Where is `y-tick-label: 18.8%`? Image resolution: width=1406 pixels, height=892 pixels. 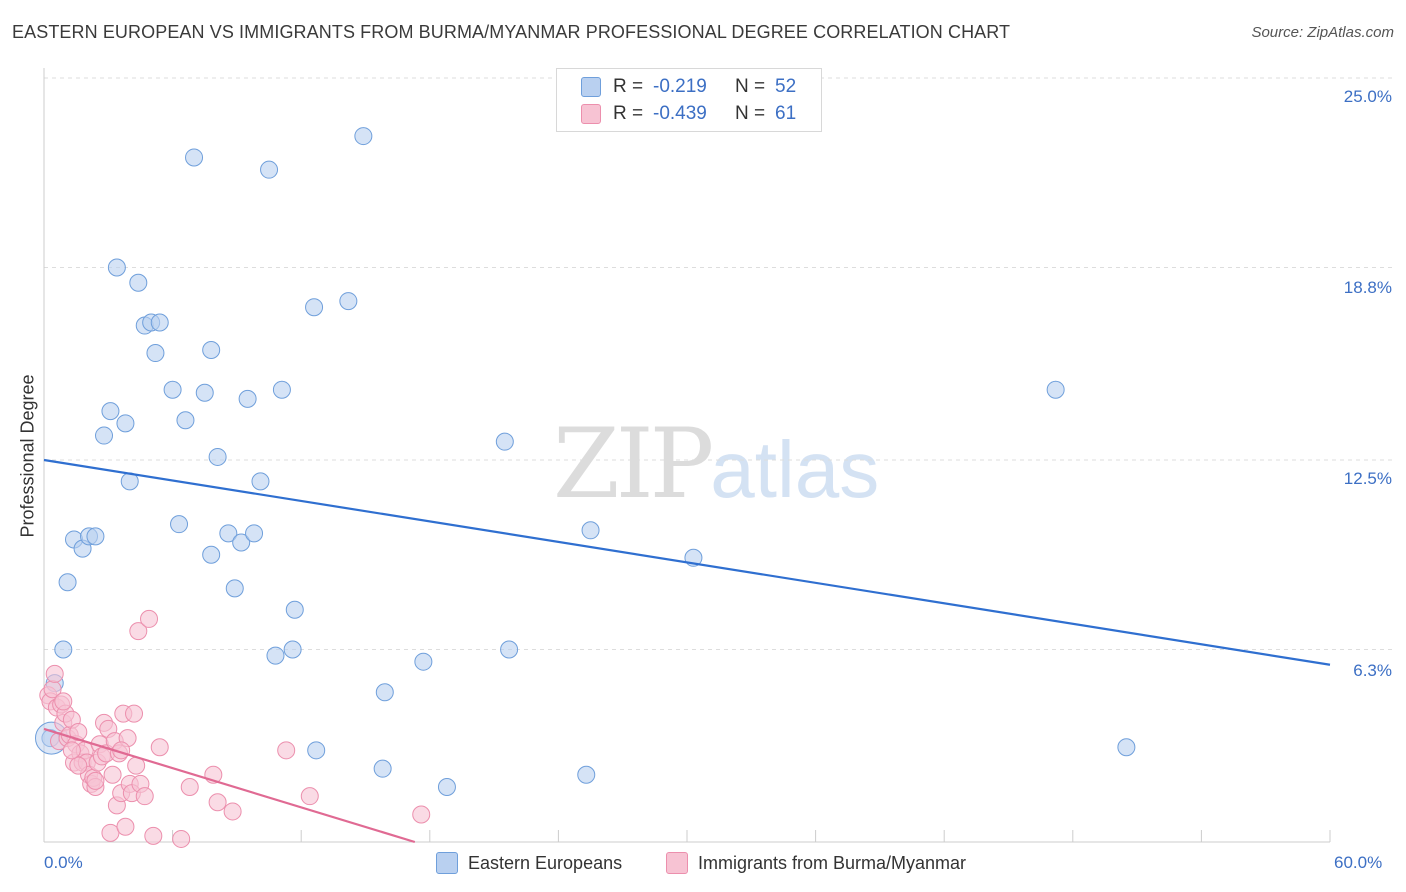 y-tick-label: 18.8% is located at coordinates (1367, 287).